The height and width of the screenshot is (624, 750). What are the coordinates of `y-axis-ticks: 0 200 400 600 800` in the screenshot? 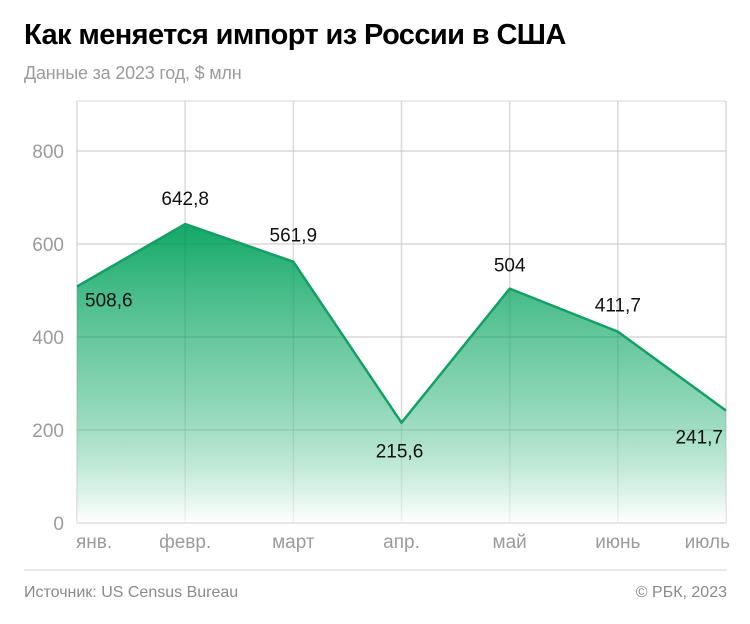 It's located at (48, 338).